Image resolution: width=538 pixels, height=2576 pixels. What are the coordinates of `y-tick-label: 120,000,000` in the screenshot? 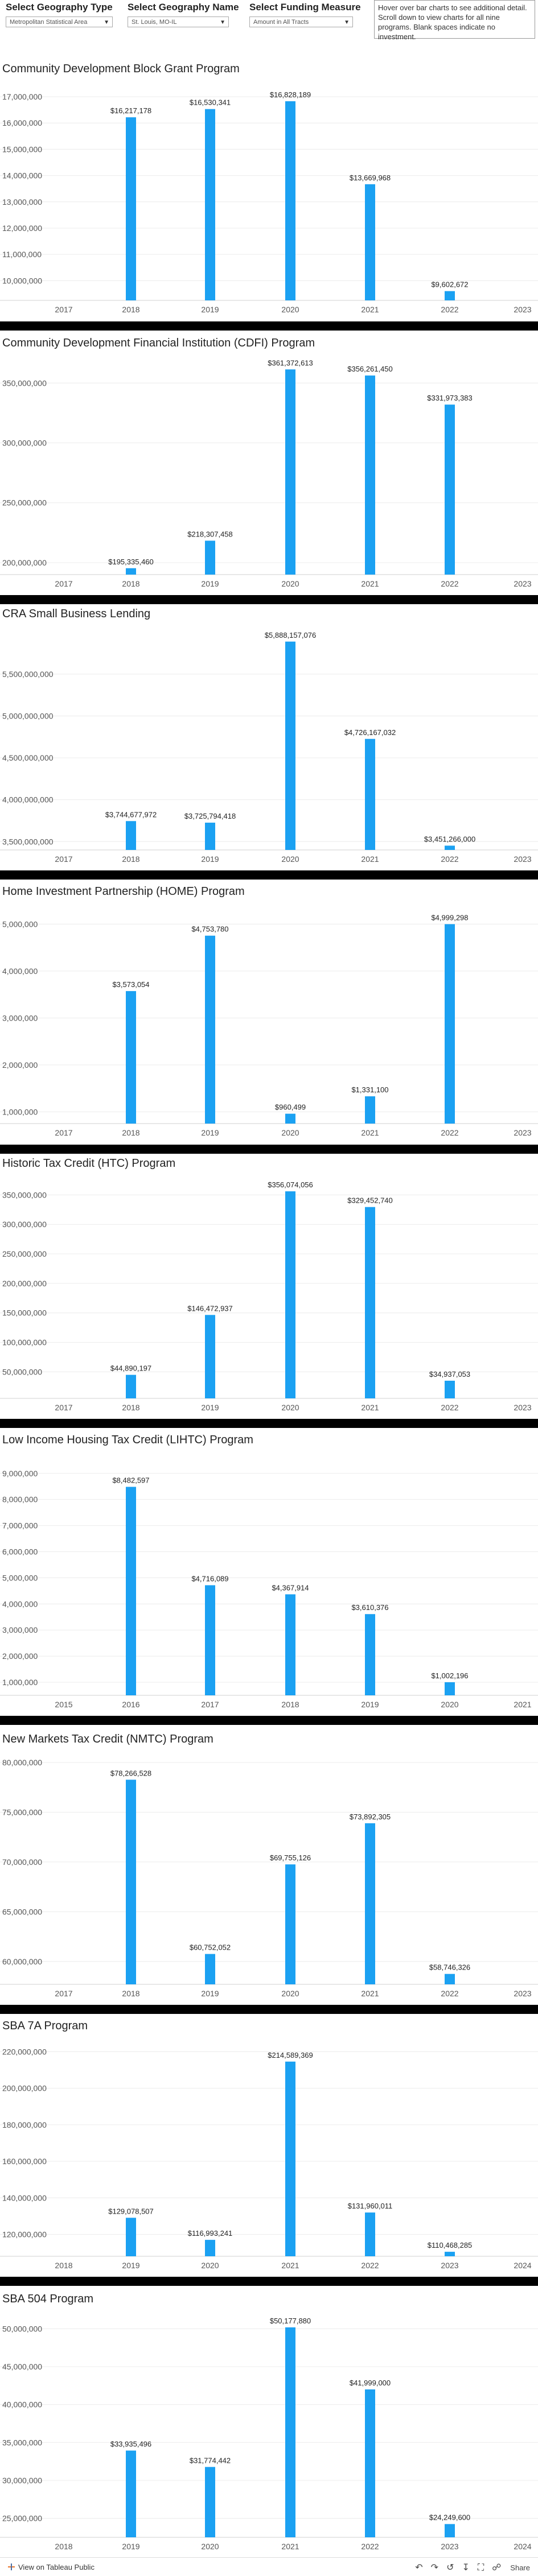 It's located at (25, 2235).